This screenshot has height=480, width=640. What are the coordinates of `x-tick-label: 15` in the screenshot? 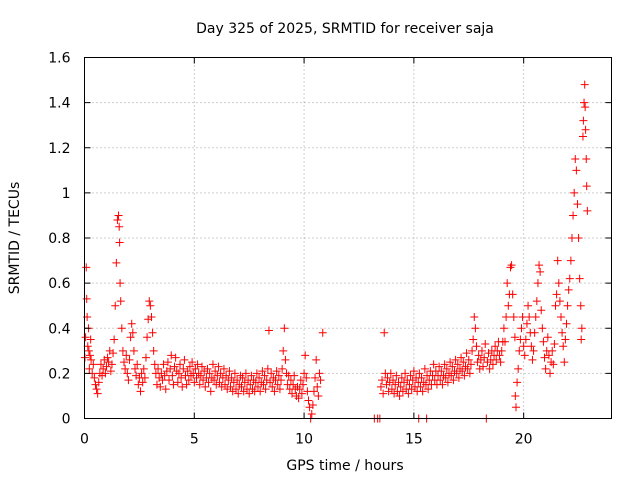 It's located at (414, 440).